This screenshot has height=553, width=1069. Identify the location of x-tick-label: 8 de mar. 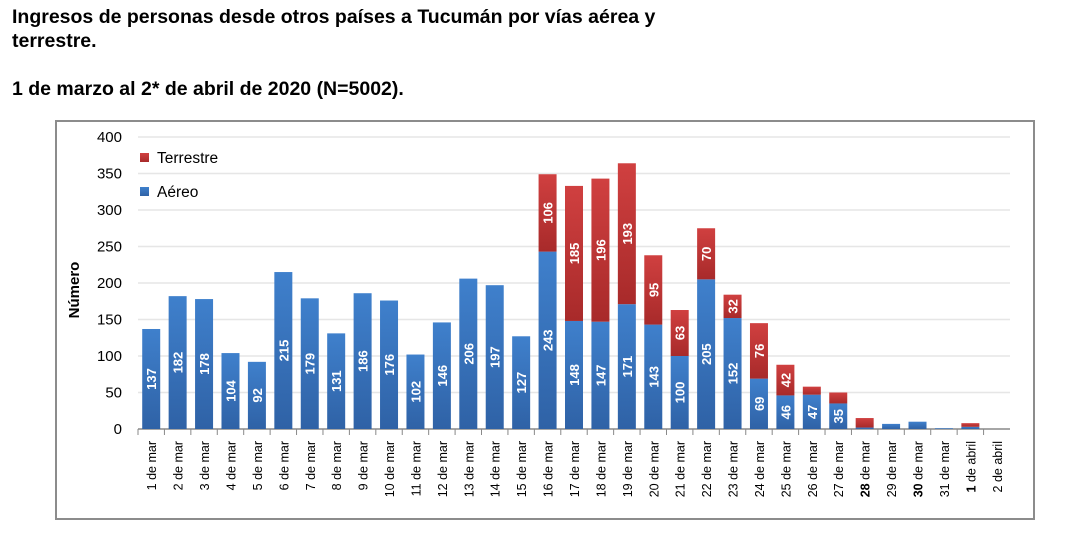
(337, 465).